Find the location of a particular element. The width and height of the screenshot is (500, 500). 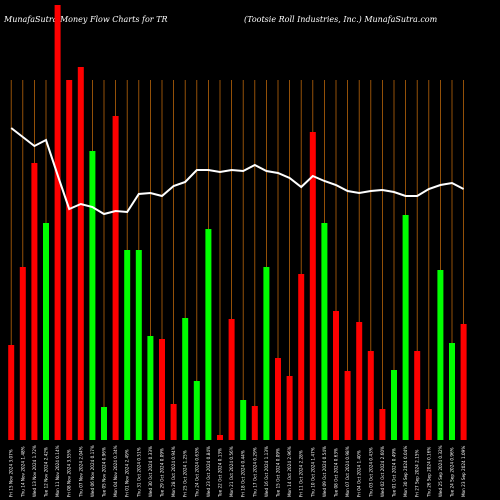

x-tick-label: Tue 05 Nov 2024 0.96% is located at coordinates (104, 472).